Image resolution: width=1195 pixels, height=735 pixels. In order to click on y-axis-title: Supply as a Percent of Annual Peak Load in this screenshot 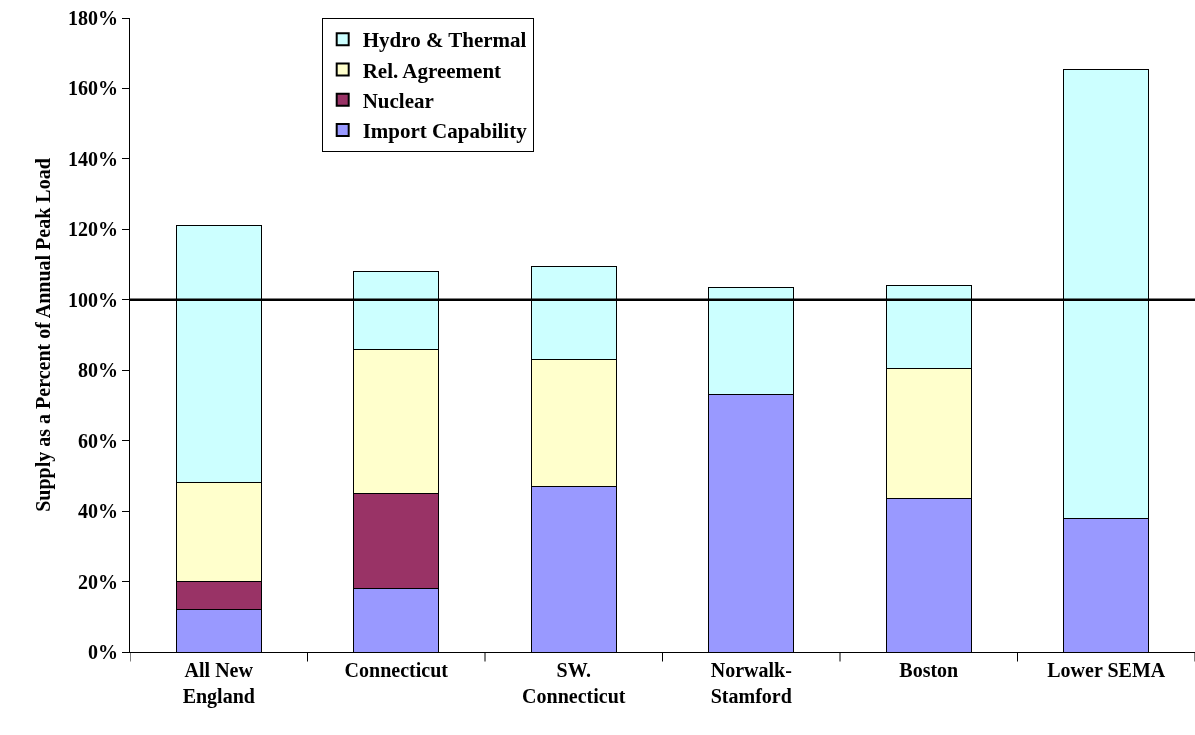, I will do `click(43, 335)`.